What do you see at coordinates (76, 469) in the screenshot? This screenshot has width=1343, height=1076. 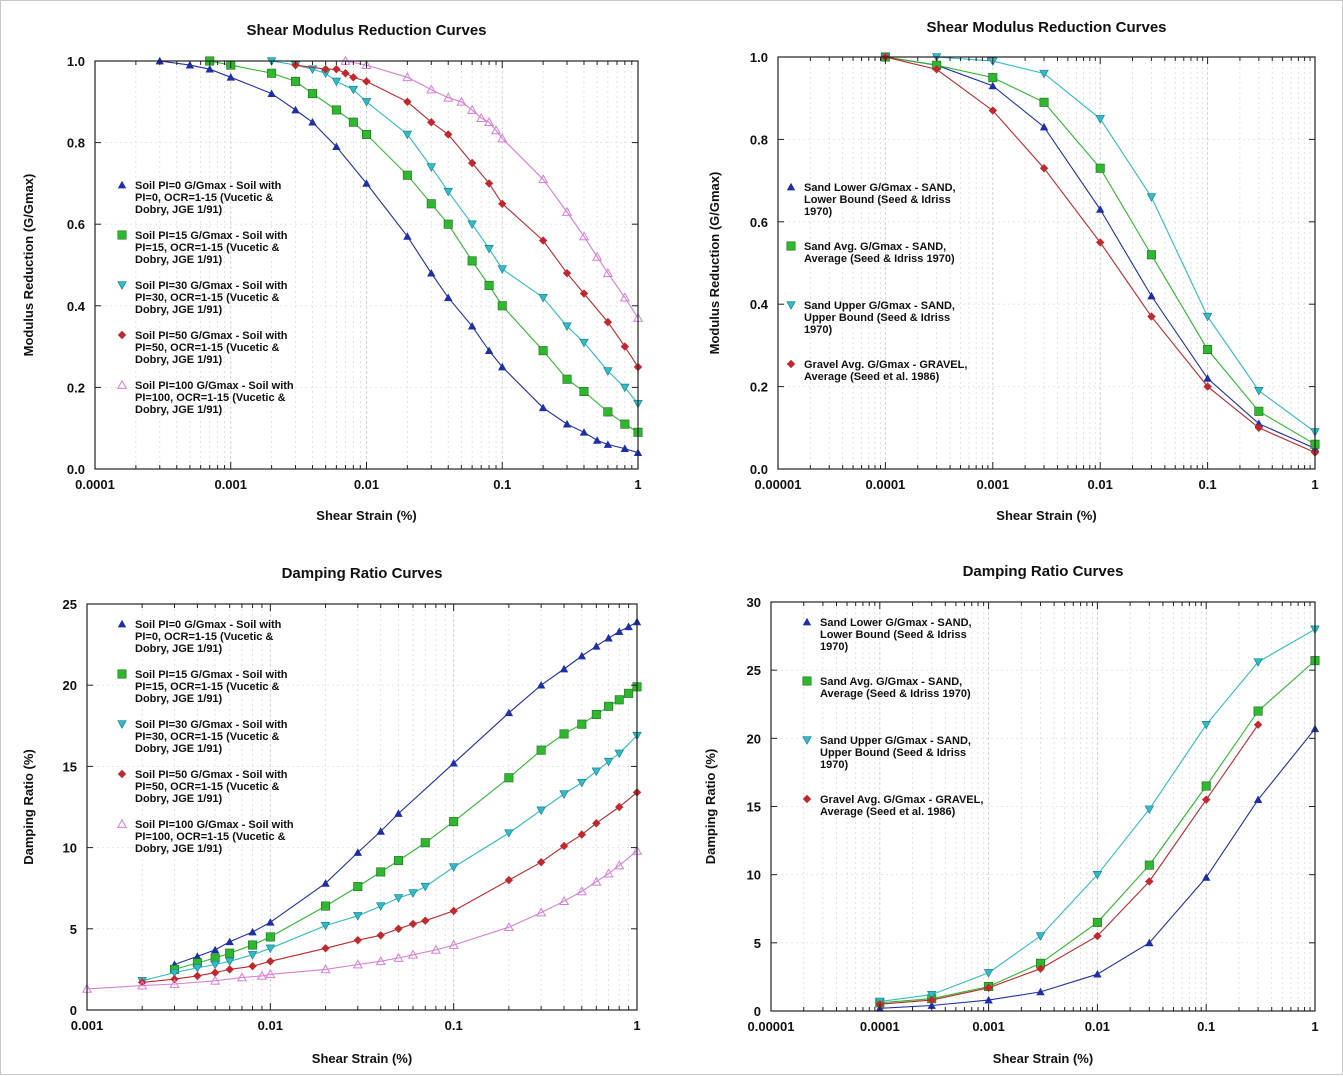 I see `y-tick-label: 0.0` at bounding box center [76, 469].